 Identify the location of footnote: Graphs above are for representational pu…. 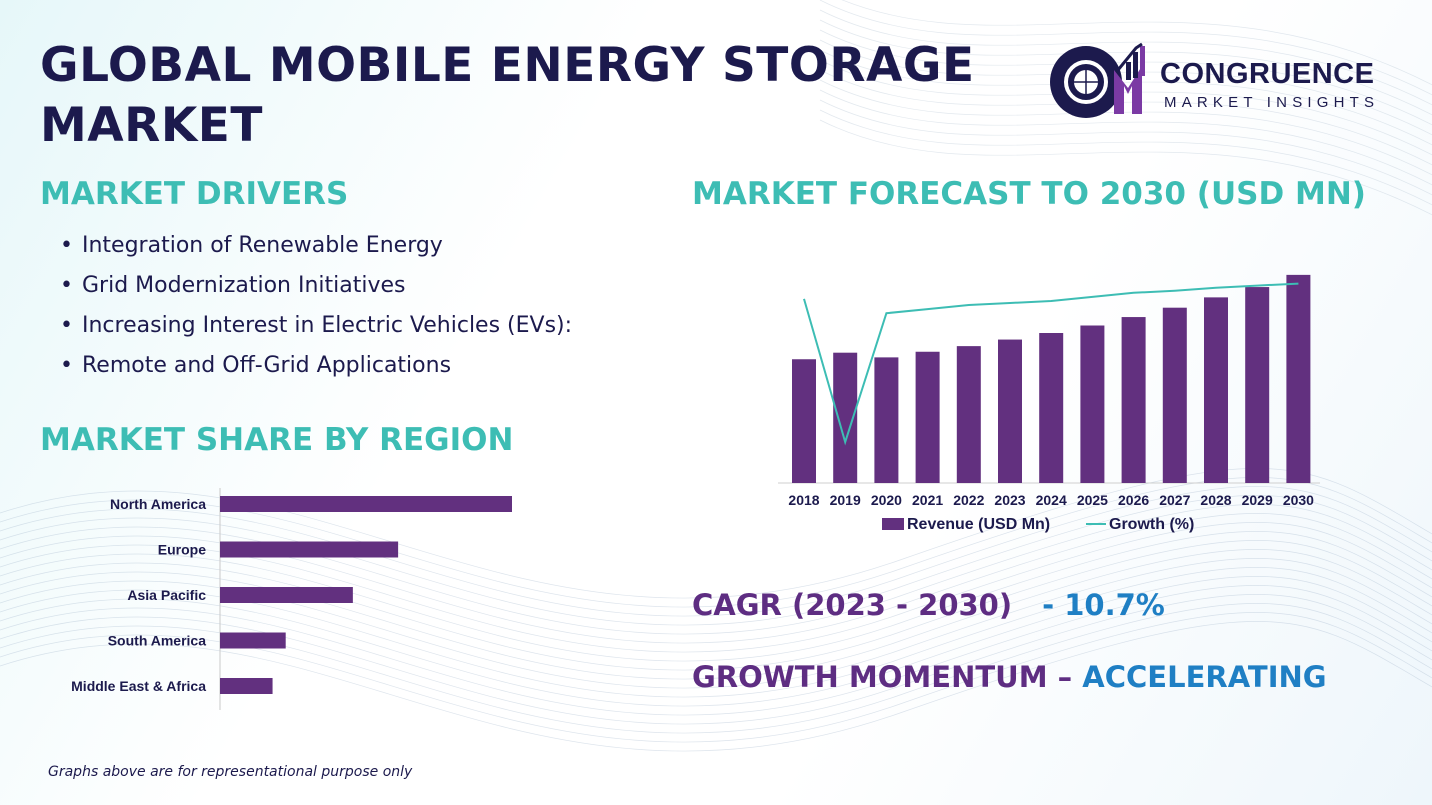
(230, 772).